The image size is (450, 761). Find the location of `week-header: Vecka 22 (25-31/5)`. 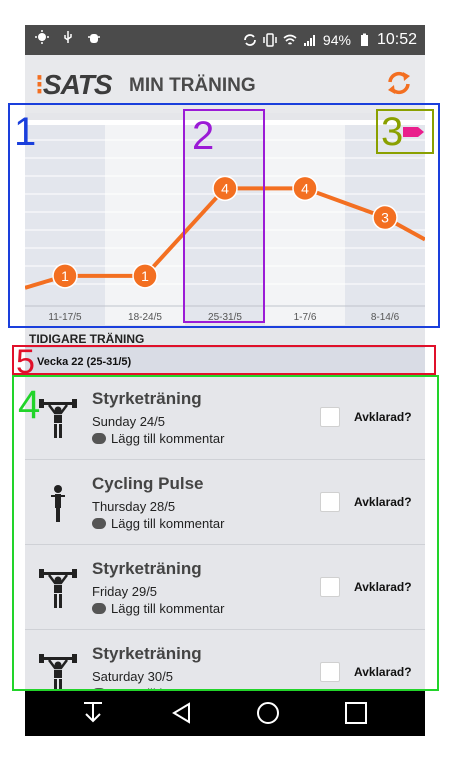

week-header: Vecka 22 (25-31/5) is located at coordinates (225, 361).